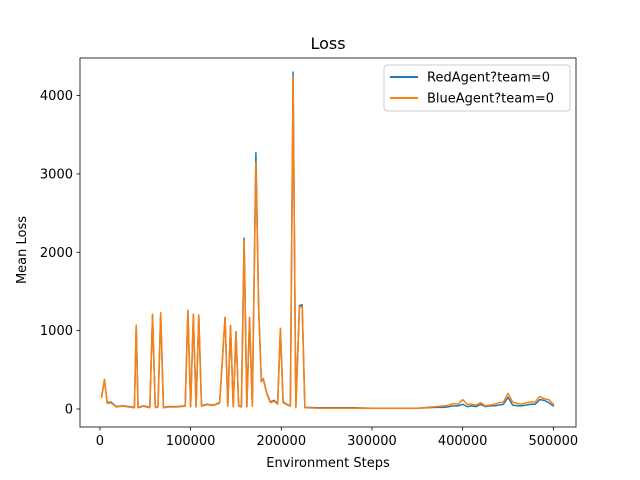 Image resolution: width=640 pixels, height=480 pixels. I want to click on y-tick-label: 4000, so click(56, 96).